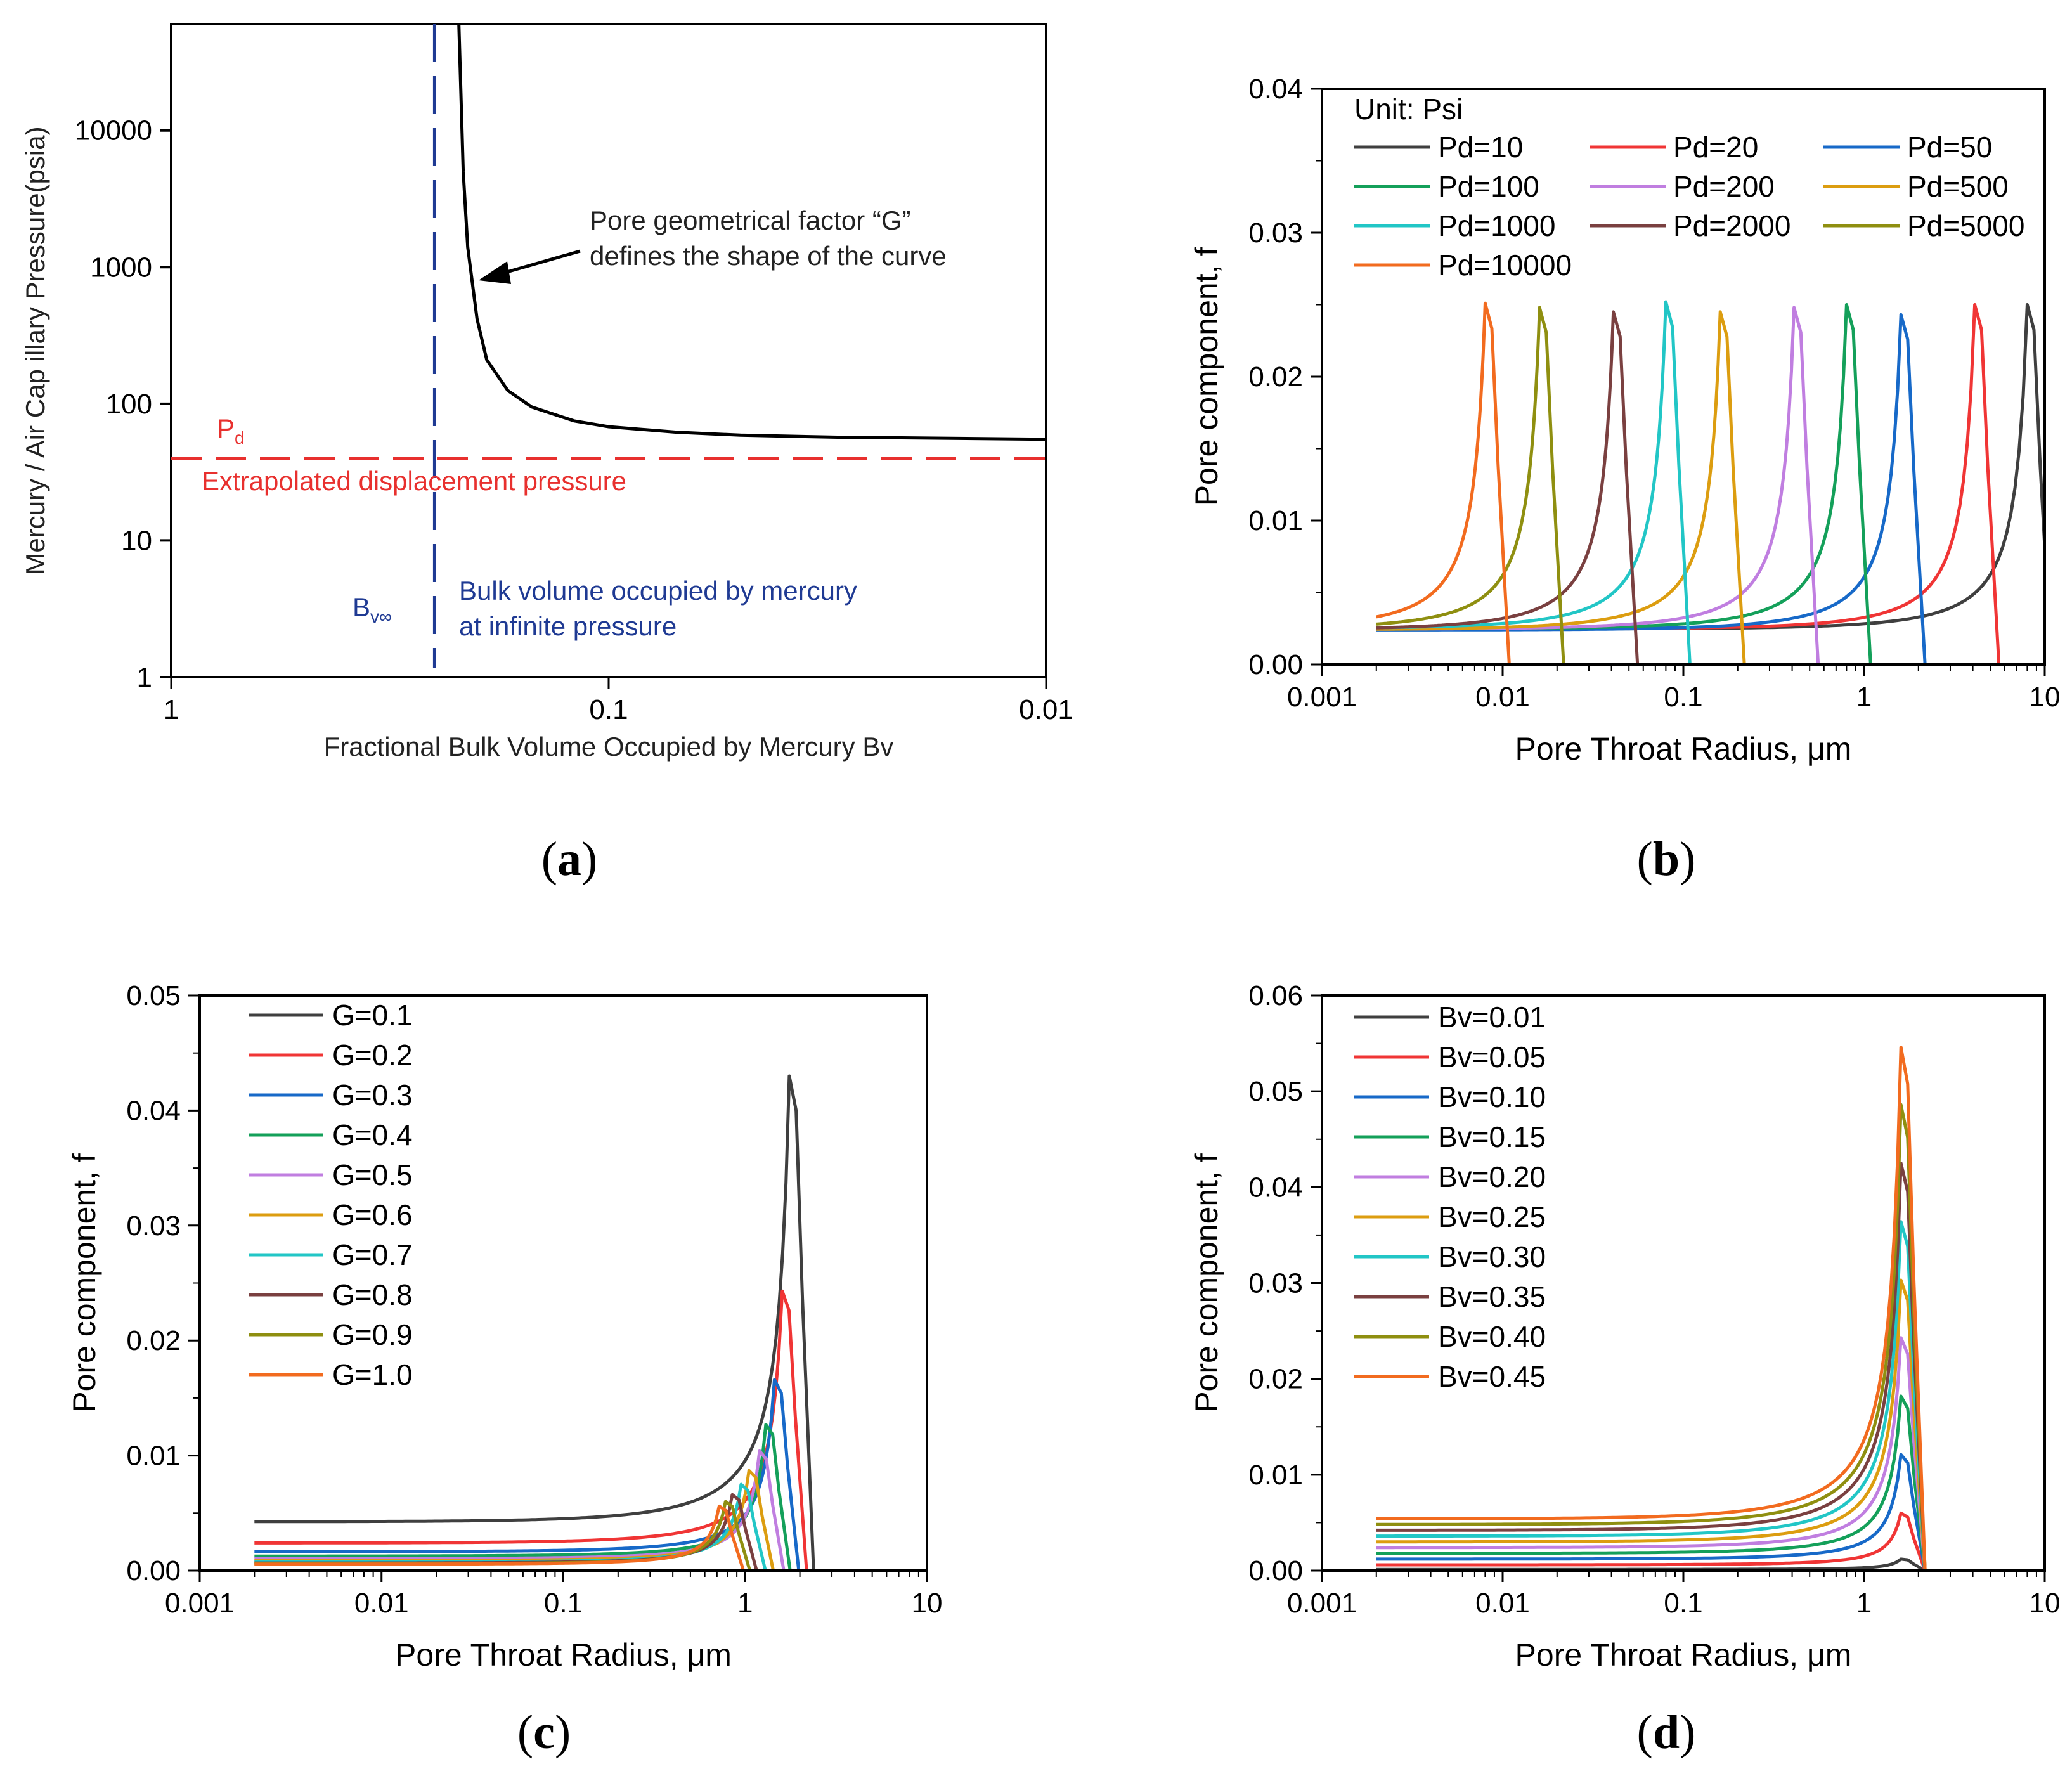 Image resolution: width=2072 pixels, height=1783 pixels. I want to click on panel-c-xtick-label: 10, so click(927, 1604).